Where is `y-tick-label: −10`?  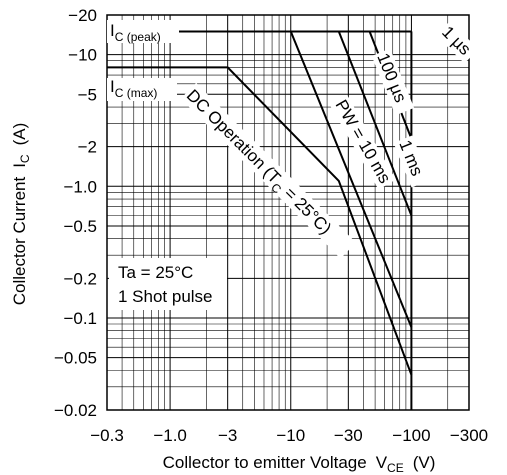 y-tick-label: −10 is located at coordinates (82, 55).